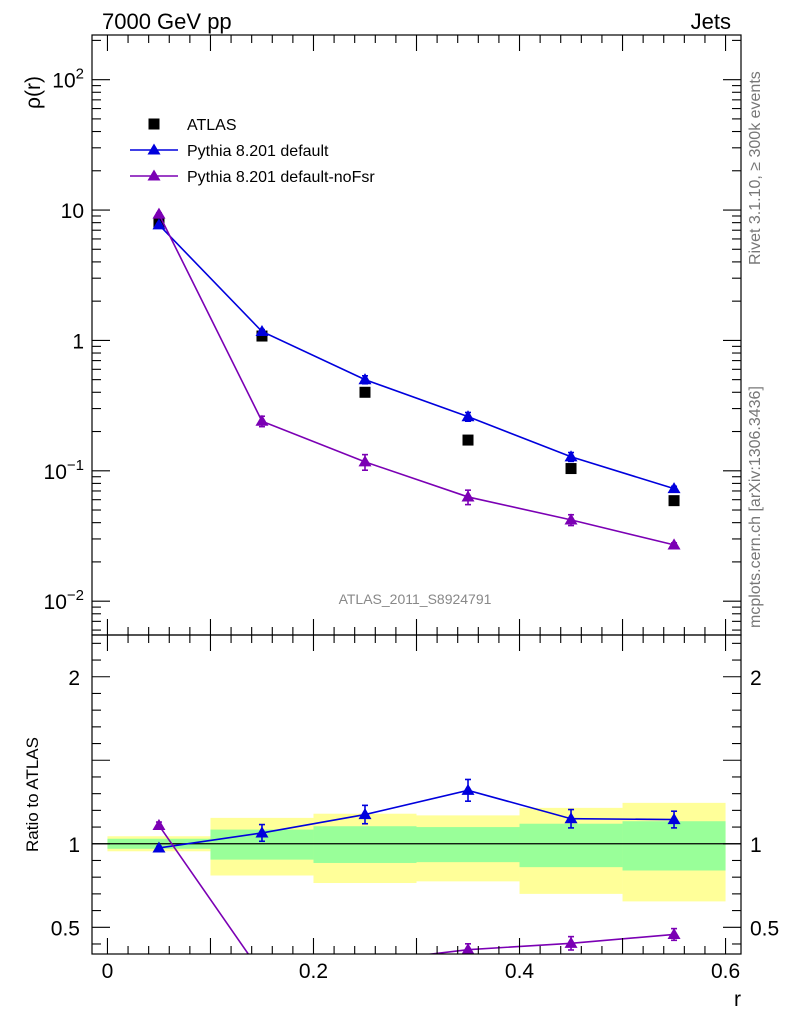 The image size is (786, 1024). Describe the element at coordinates (74, 678) in the screenshot. I see `ratio-y-tick-label-left: 2` at that location.